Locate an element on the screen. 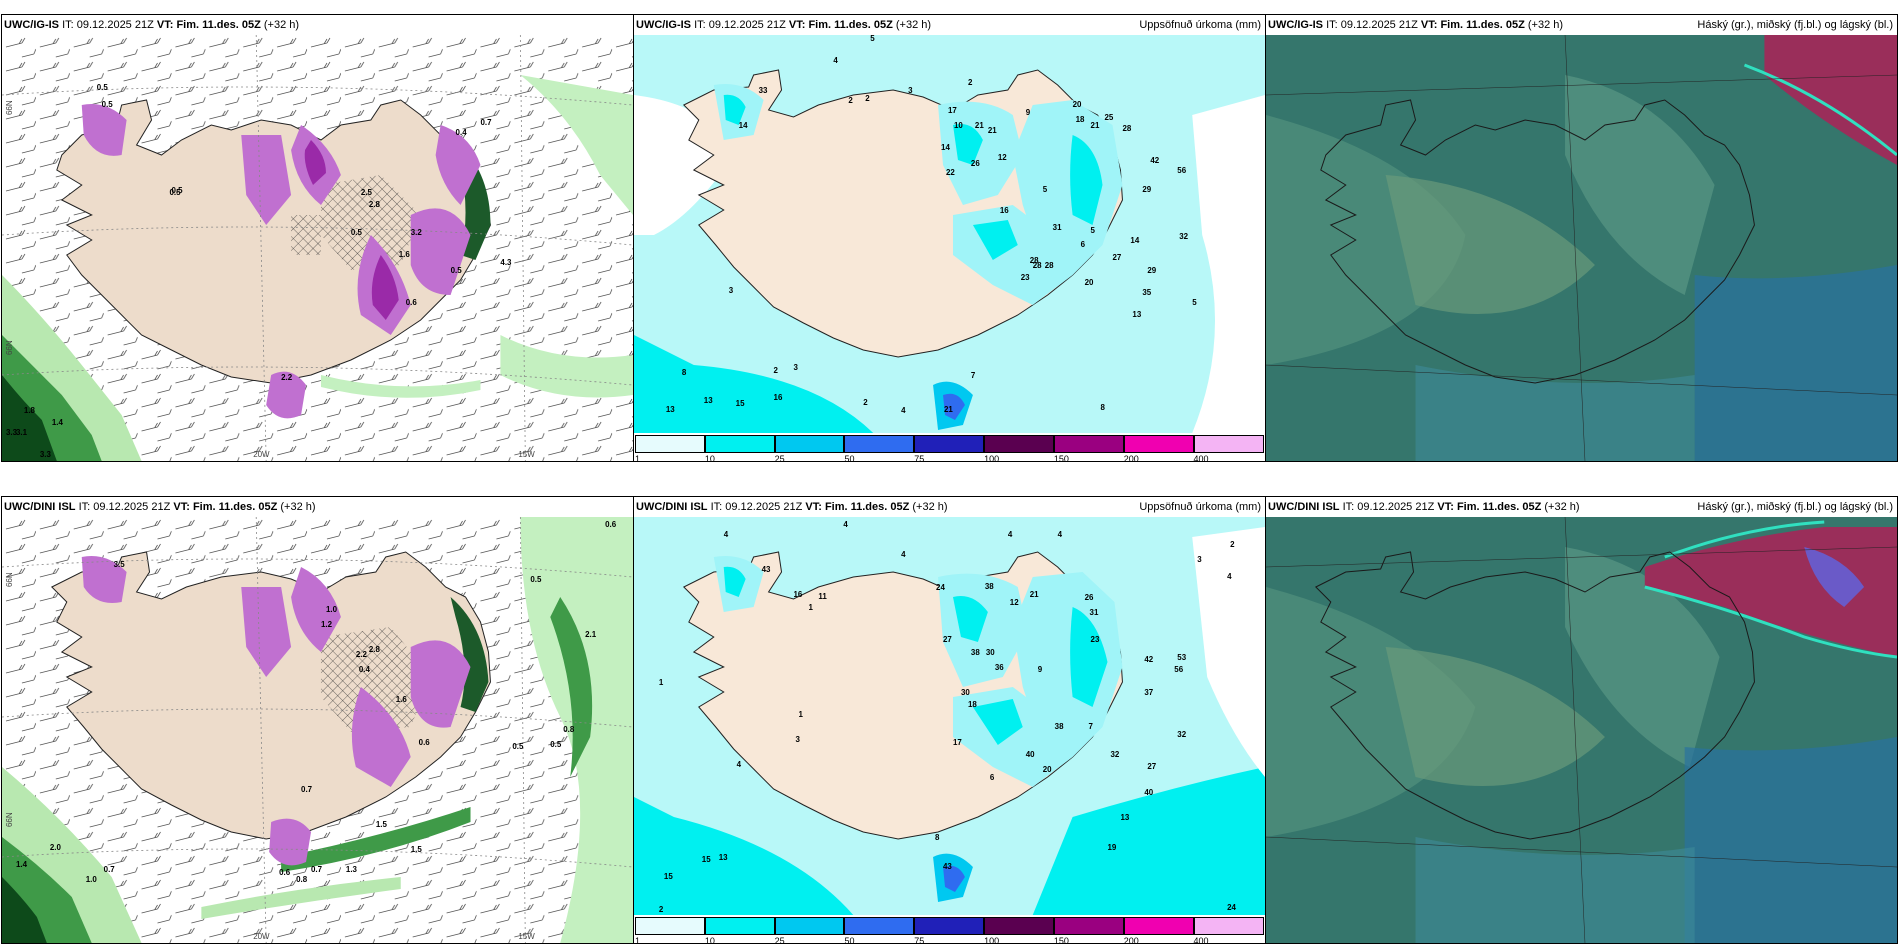  legend-tick: 25 is located at coordinates (779, 458).